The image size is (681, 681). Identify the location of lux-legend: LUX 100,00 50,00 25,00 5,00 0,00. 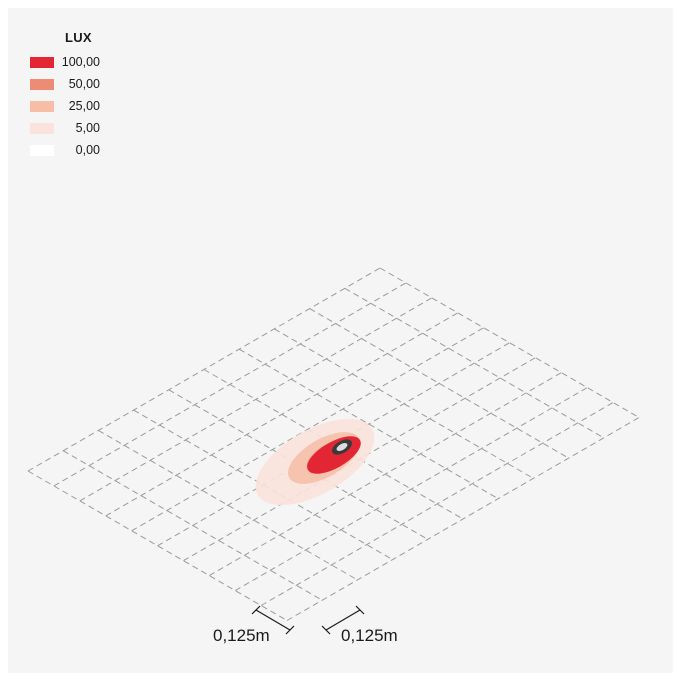
(65, 95).